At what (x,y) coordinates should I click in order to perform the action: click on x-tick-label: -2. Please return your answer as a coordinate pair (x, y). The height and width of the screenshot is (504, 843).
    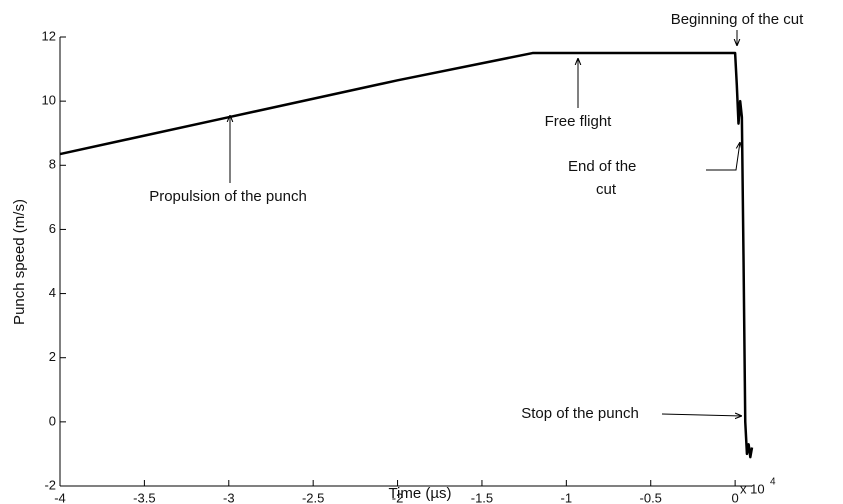
    Looking at the image, I should click on (398, 497).